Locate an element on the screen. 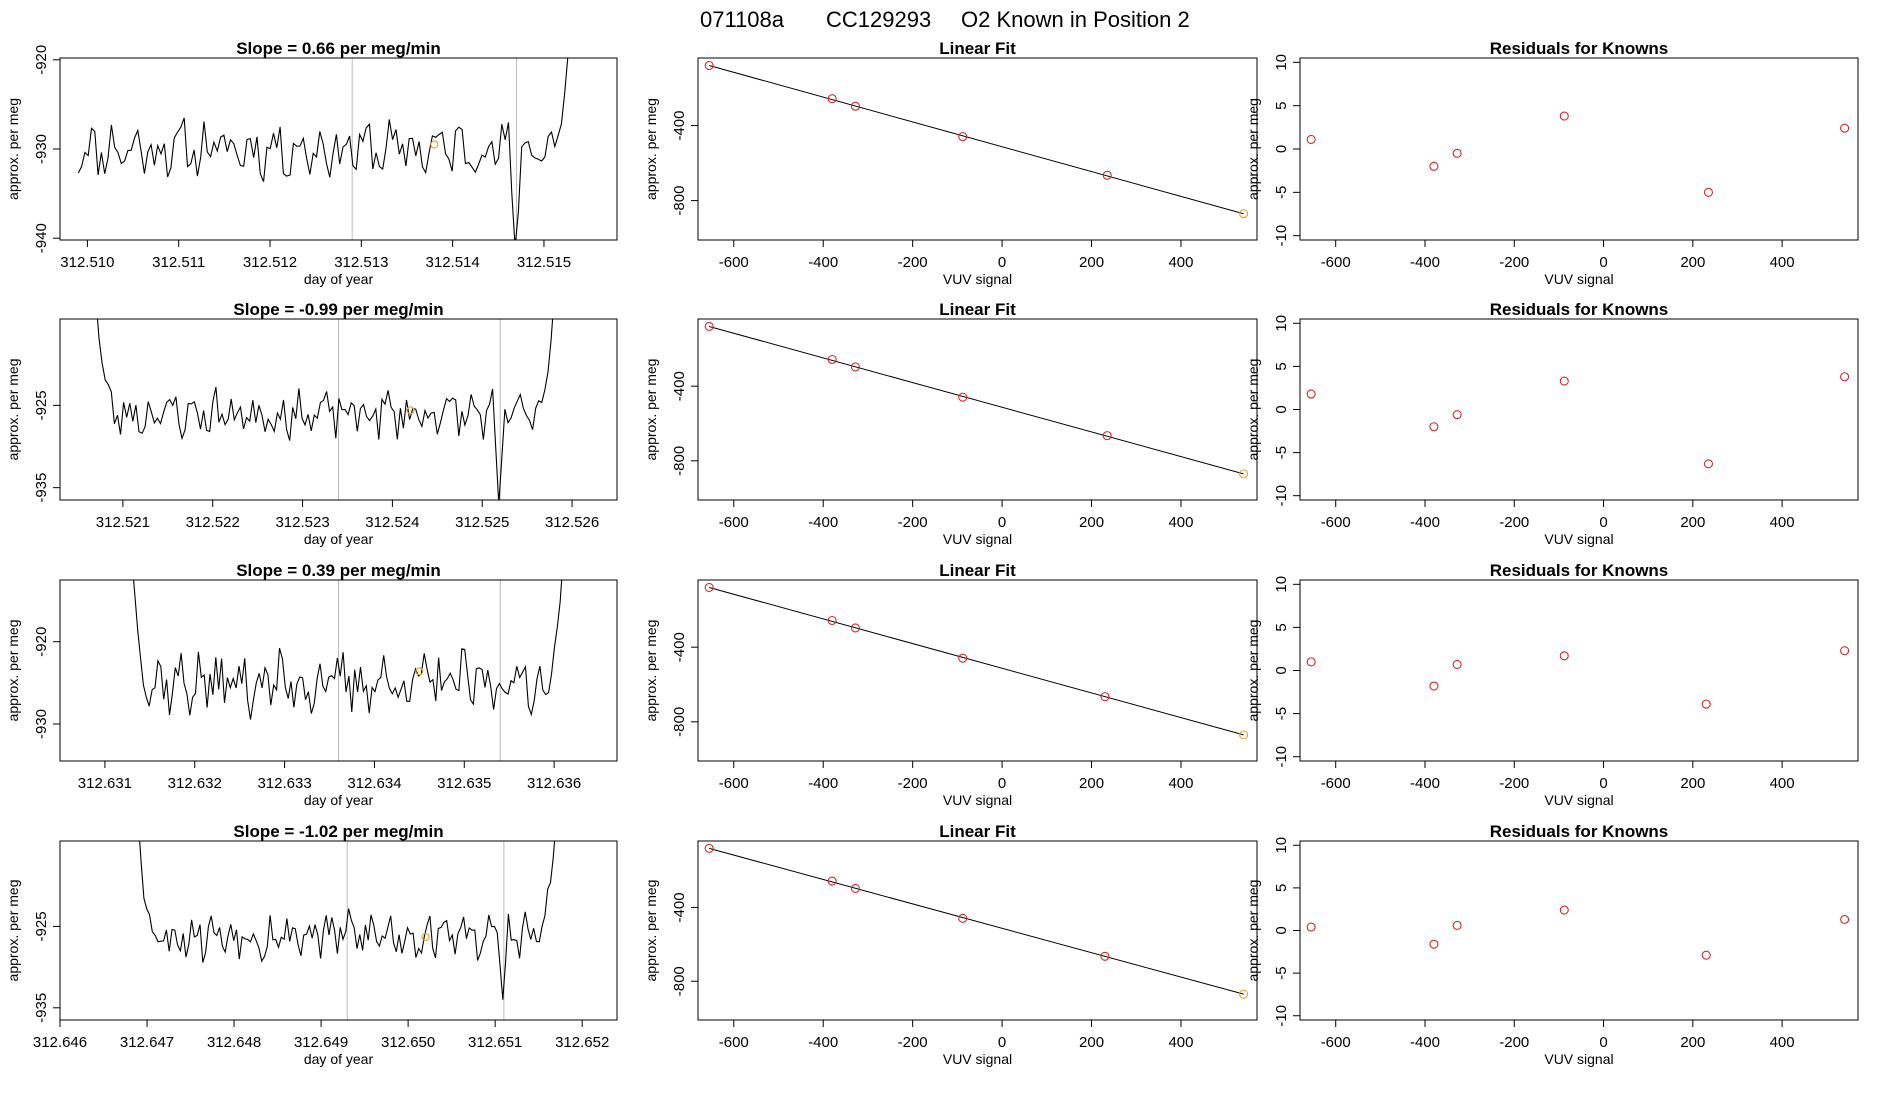 The width and height of the screenshot is (1900, 1100). fit-row-3-data-point is located at coordinates (855, 628).